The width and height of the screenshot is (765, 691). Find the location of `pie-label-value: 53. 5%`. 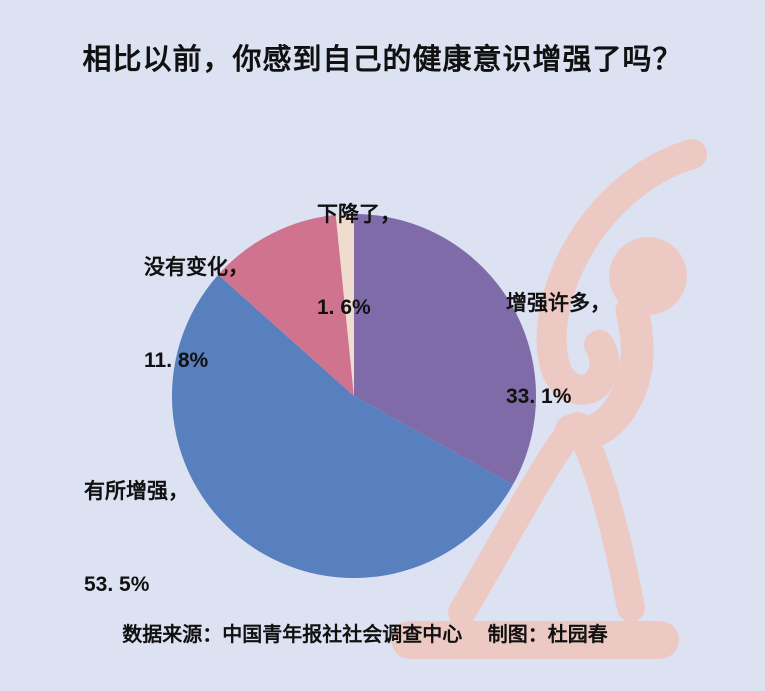

pie-label-value: 53. 5% is located at coordinates (117, 584).